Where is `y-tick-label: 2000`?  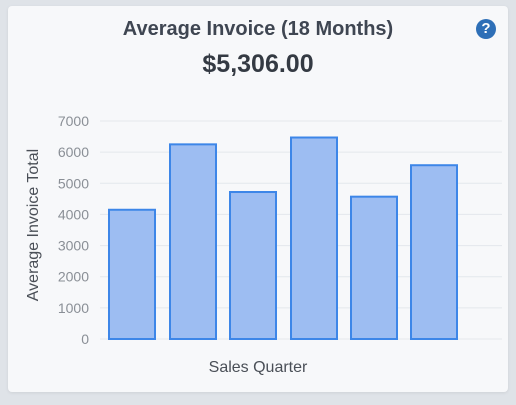 y-tick-label: 2000 is located at coordinates (73, 277).